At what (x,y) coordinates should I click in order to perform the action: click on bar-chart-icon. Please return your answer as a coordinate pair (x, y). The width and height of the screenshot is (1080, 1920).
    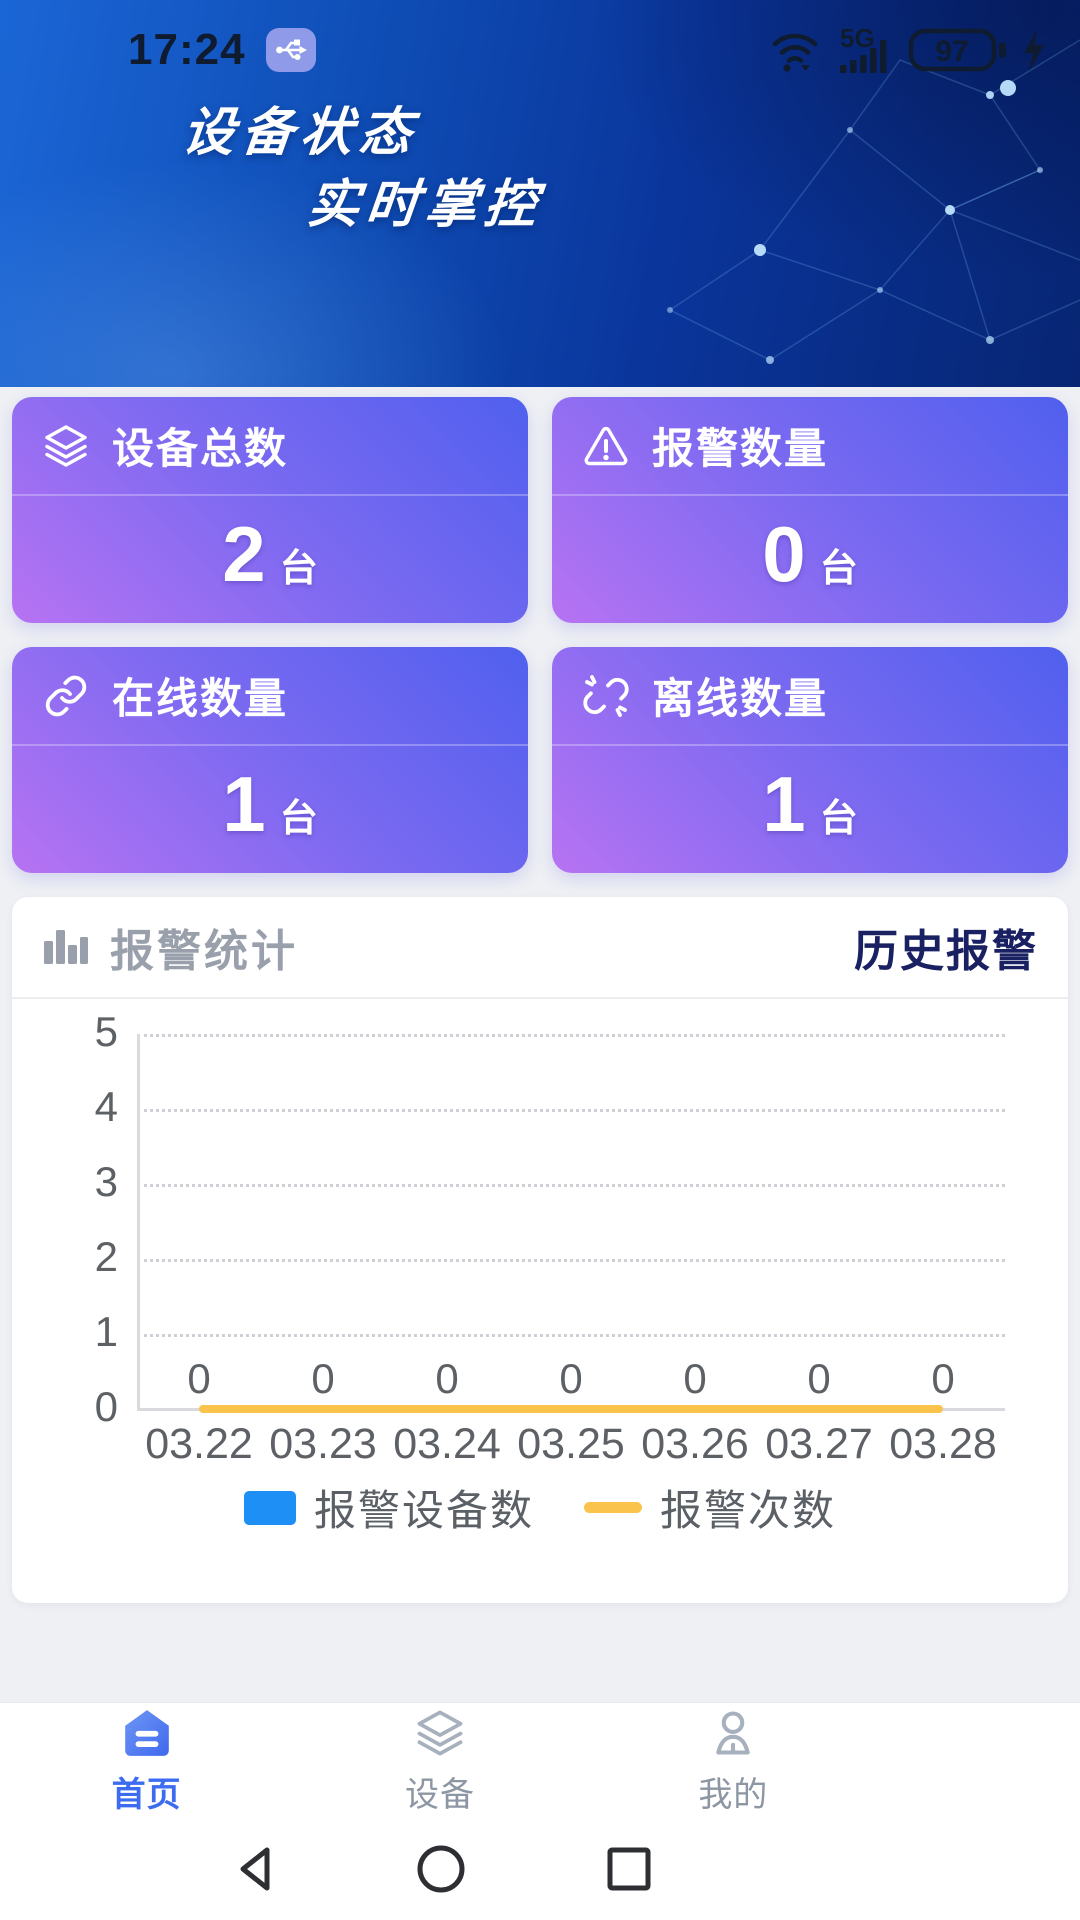
    Looking at the image, I should click on (66, 947).